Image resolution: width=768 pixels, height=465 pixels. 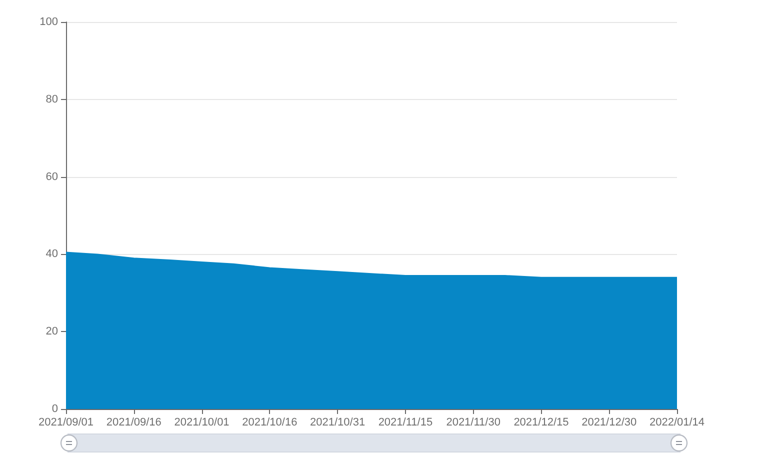 What do you see at coordinates (52, 254) in the screenshot?
I see `y-tick-label: 40` at bounding box center [52, 254].